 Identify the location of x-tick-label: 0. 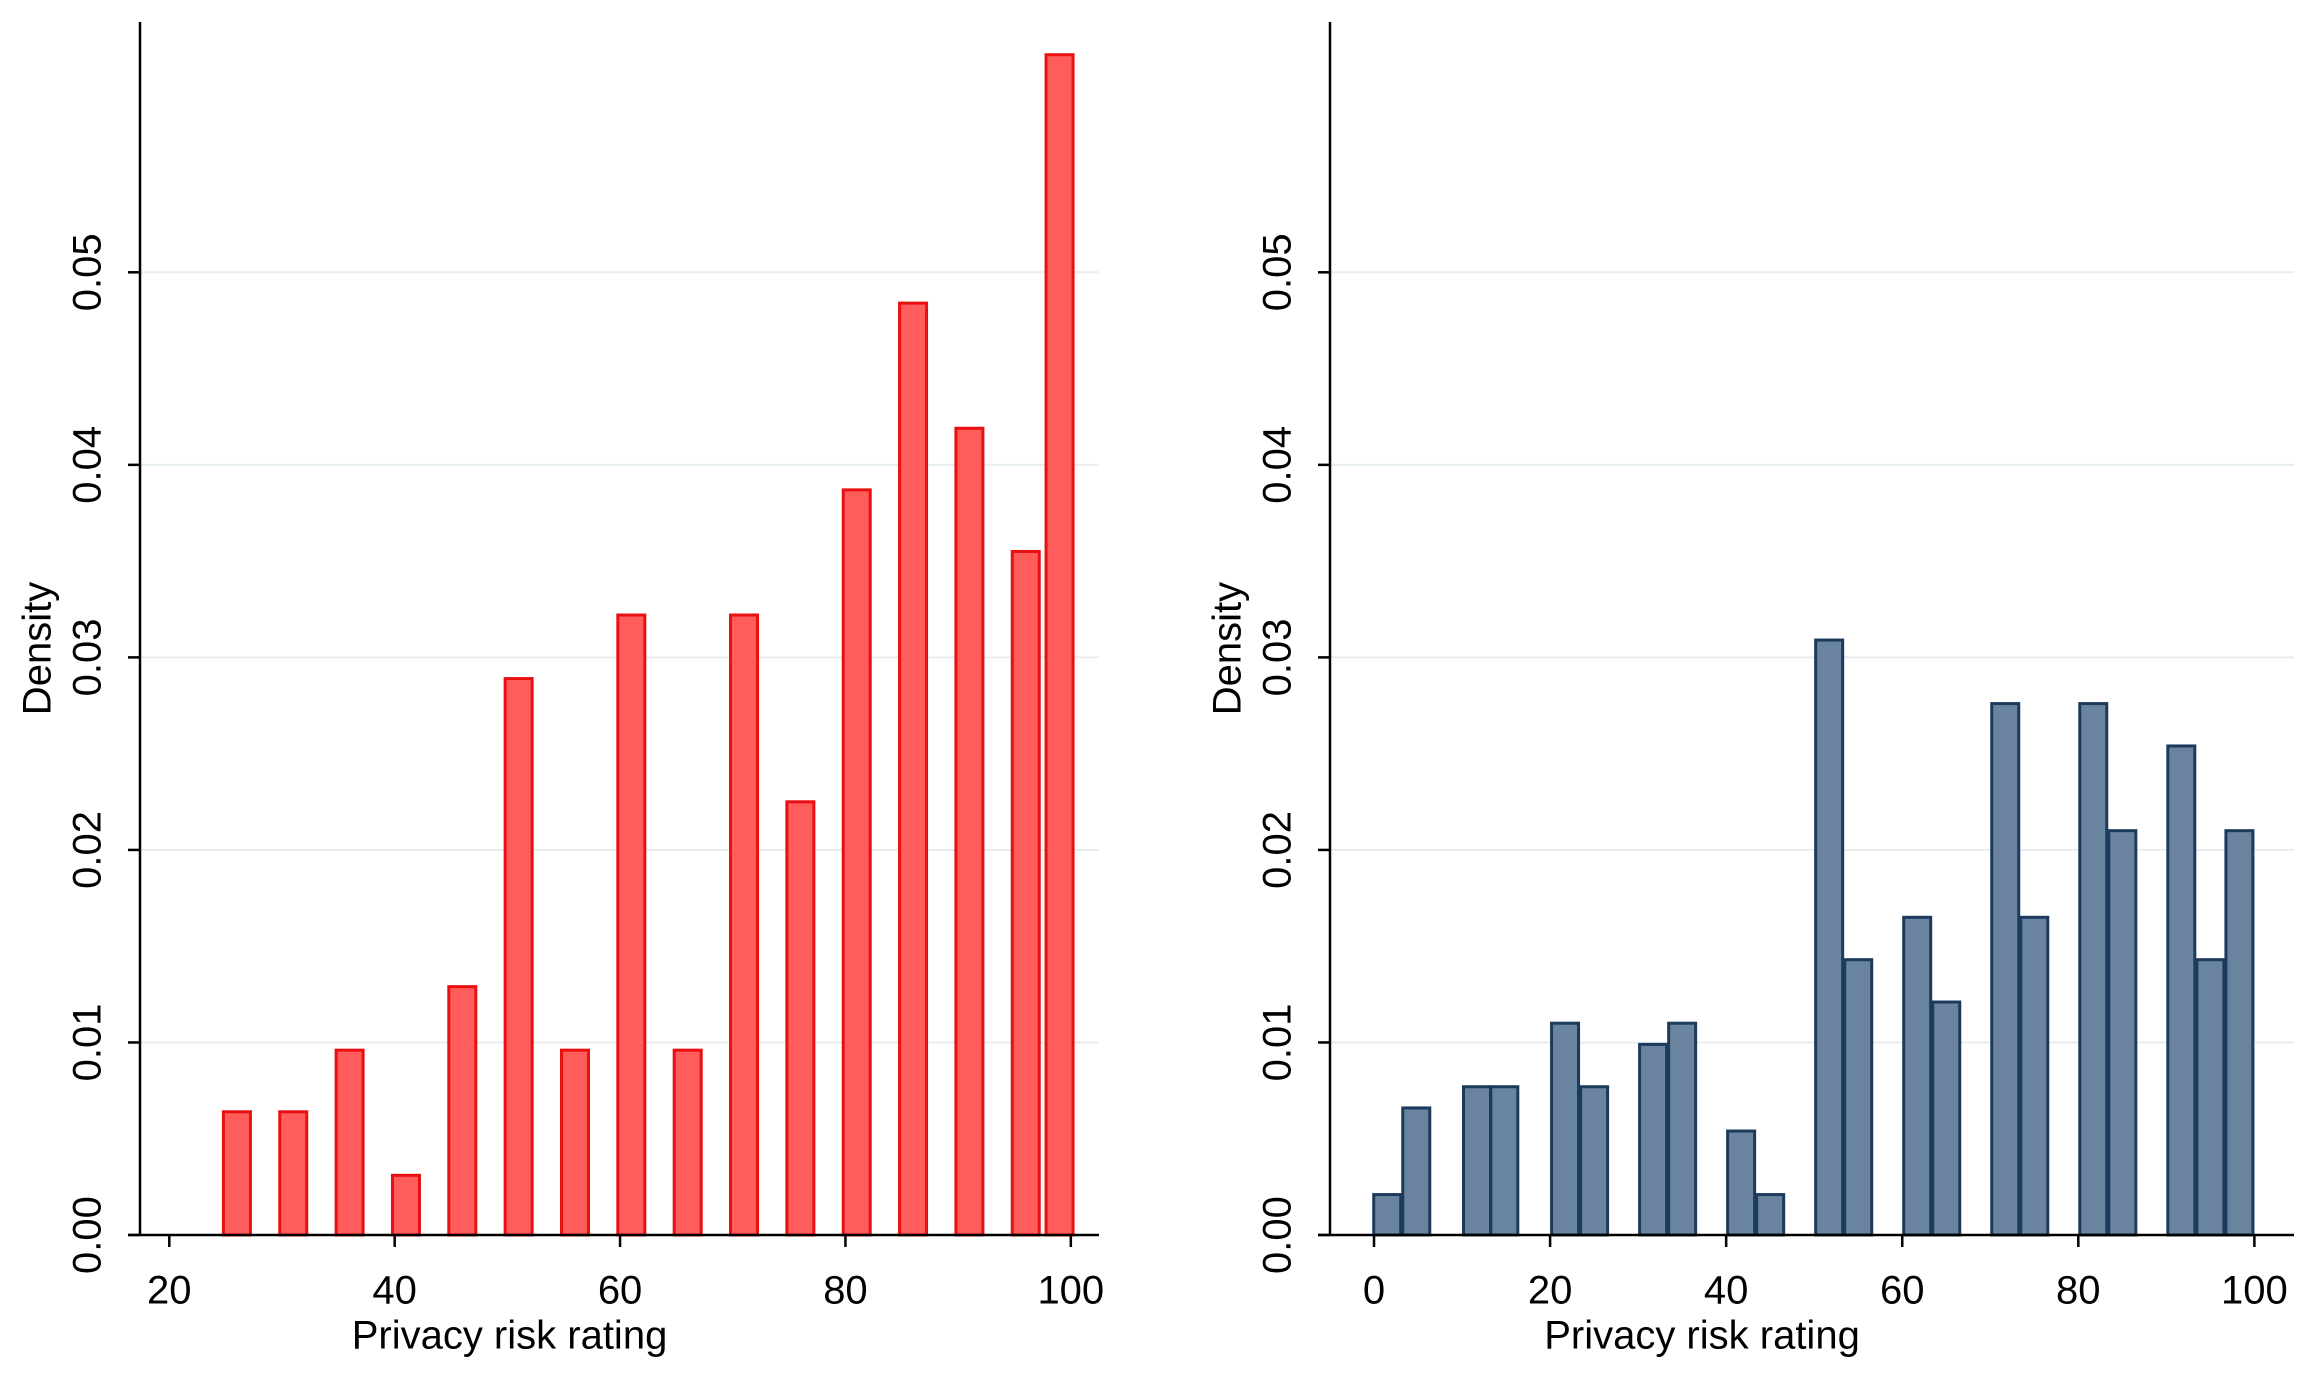
(1374, 1291).